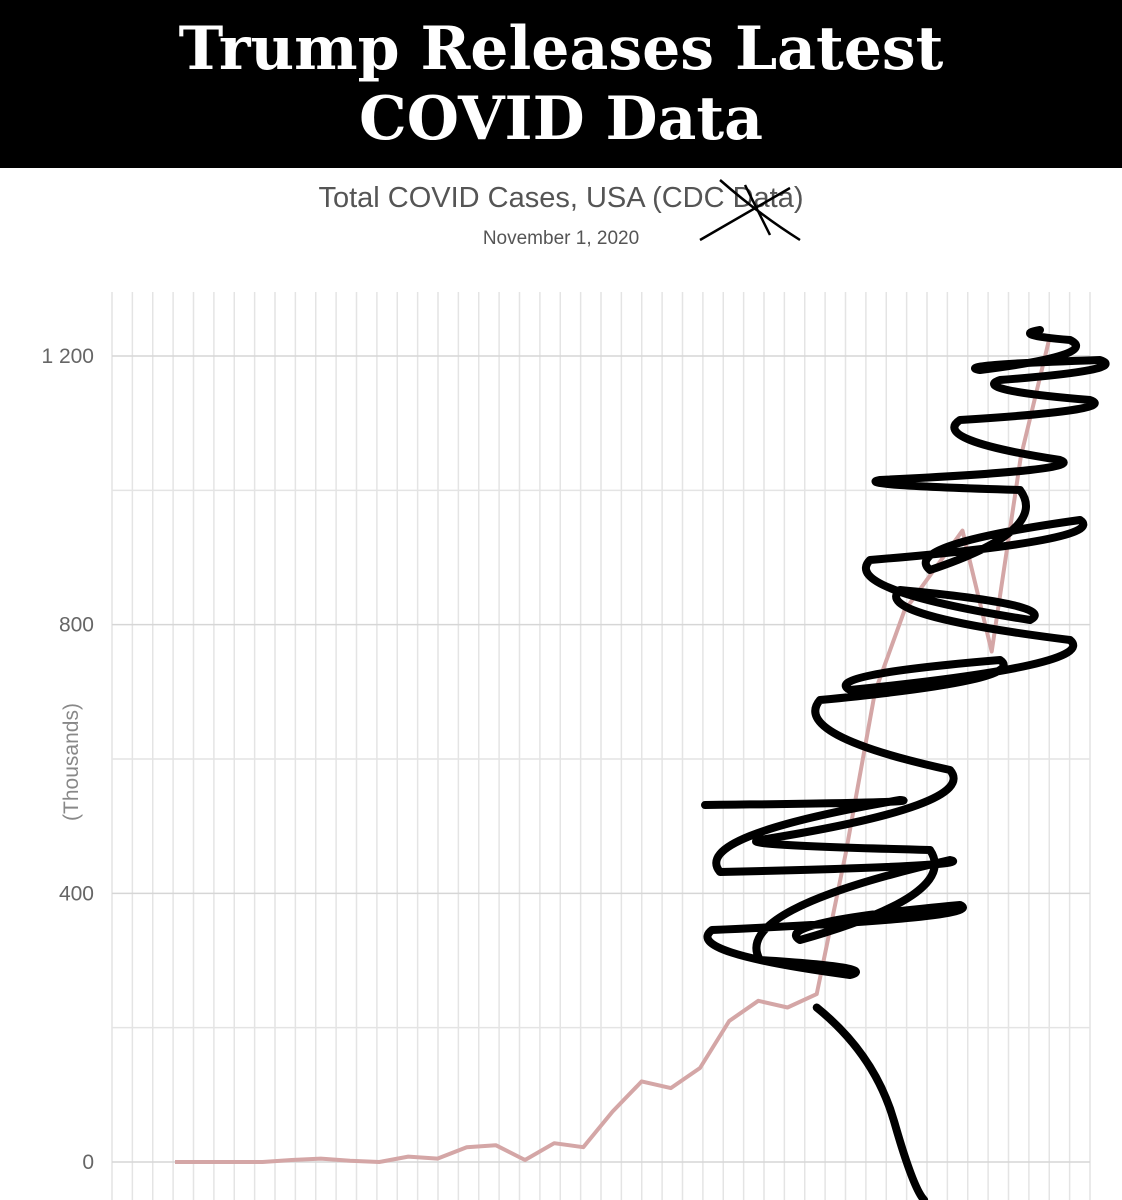 Image resolution: width=1122 pixels, height=1200 pixels. Describe the element at coordinates (561, 49) in the screenshot. I see `headline-line-1: Trump Releases Latest` at that location.